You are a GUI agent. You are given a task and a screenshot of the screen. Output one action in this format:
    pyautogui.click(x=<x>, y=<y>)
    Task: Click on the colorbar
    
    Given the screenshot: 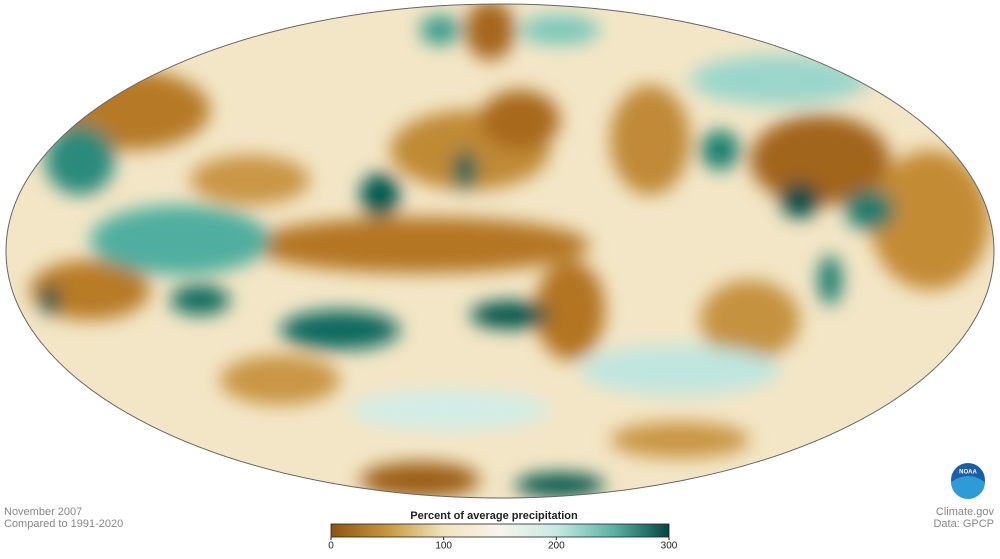 What is the action you would take?
    pyautogui.click(x=500, y=530)
    